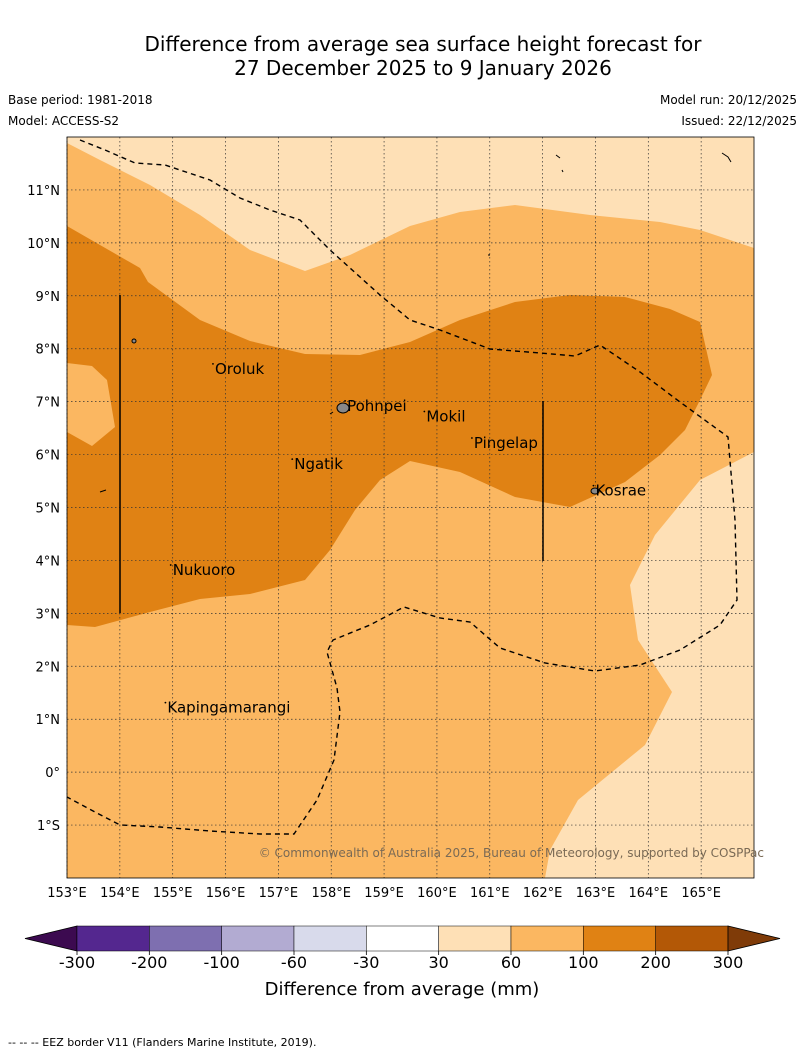 This screenshot has height=1058, width=804. What do you see at coordinates (226, 893) in the screenshot?
I see `lon-tick-label: 156°E` at bounding box center [226, 893].